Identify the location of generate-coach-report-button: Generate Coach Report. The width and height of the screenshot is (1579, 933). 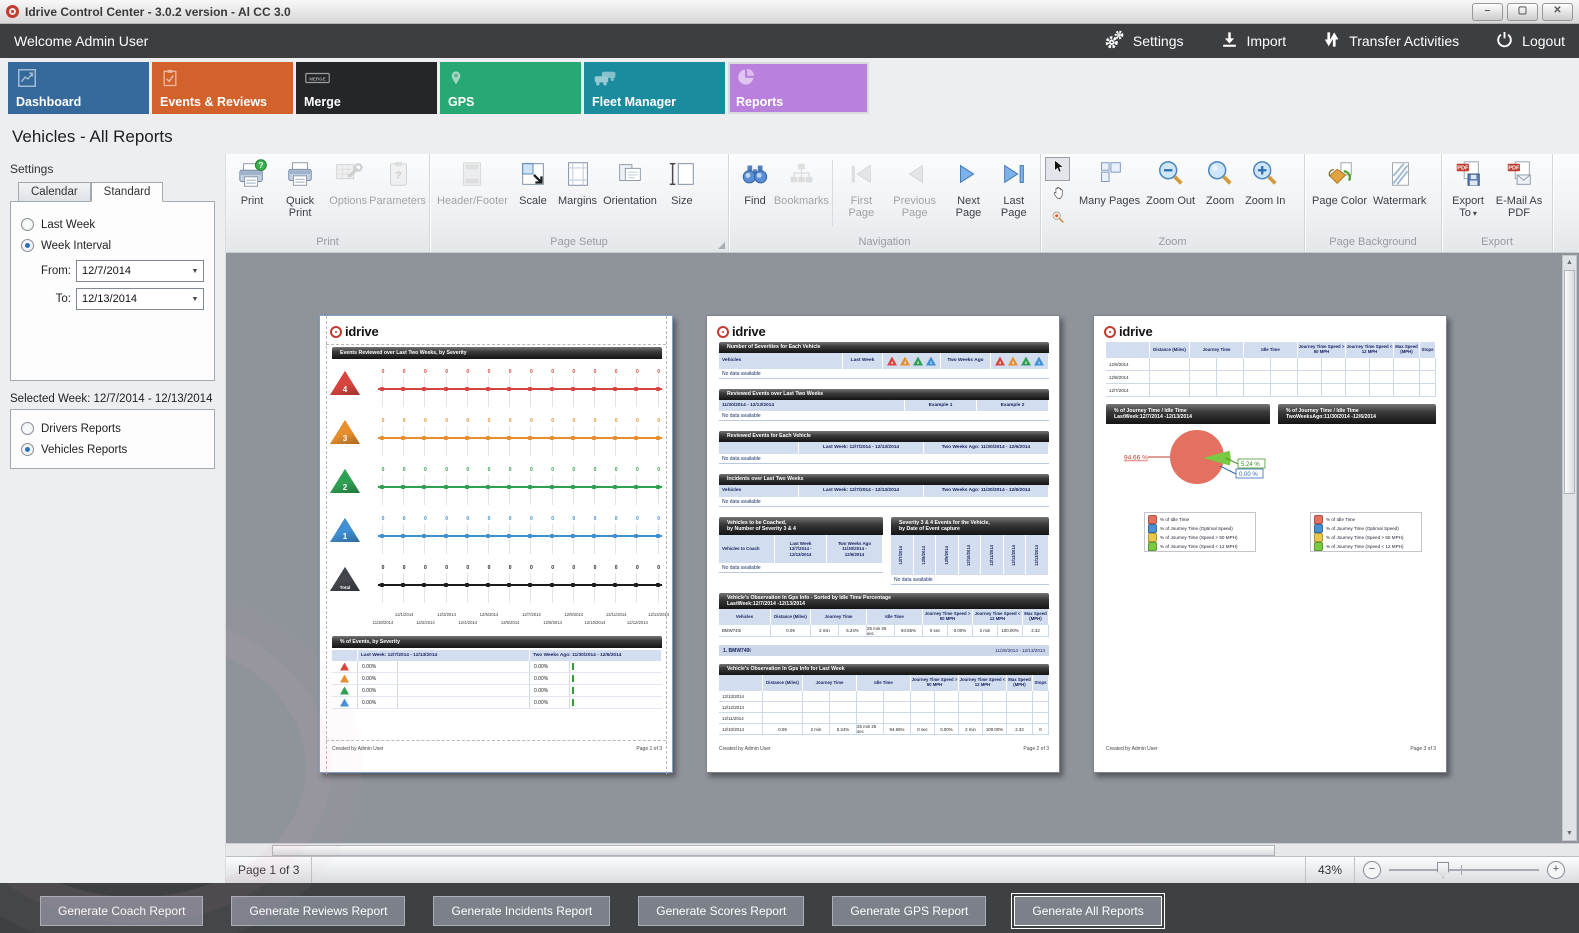
(122, 910).